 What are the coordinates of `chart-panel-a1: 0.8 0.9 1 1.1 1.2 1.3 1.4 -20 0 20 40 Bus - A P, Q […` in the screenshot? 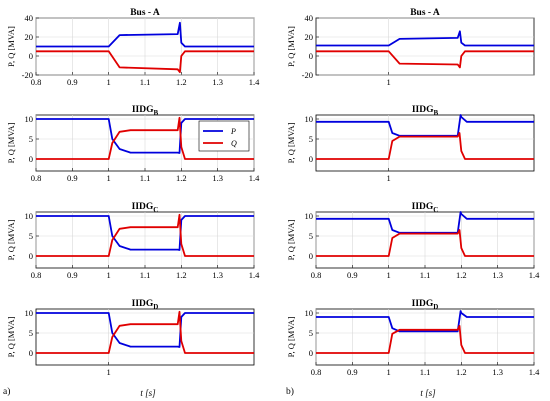 It's located at (133, 47).